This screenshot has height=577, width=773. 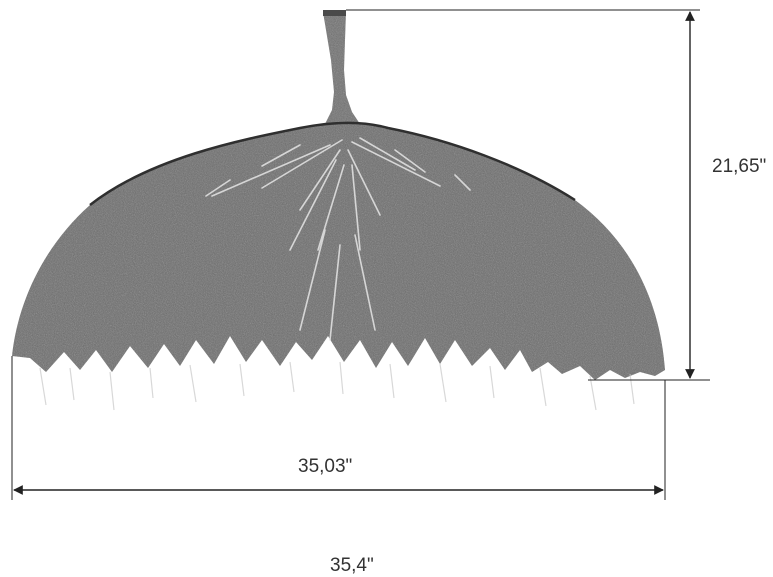 I want to click on shade-fringe, so click(x=337, y=386).